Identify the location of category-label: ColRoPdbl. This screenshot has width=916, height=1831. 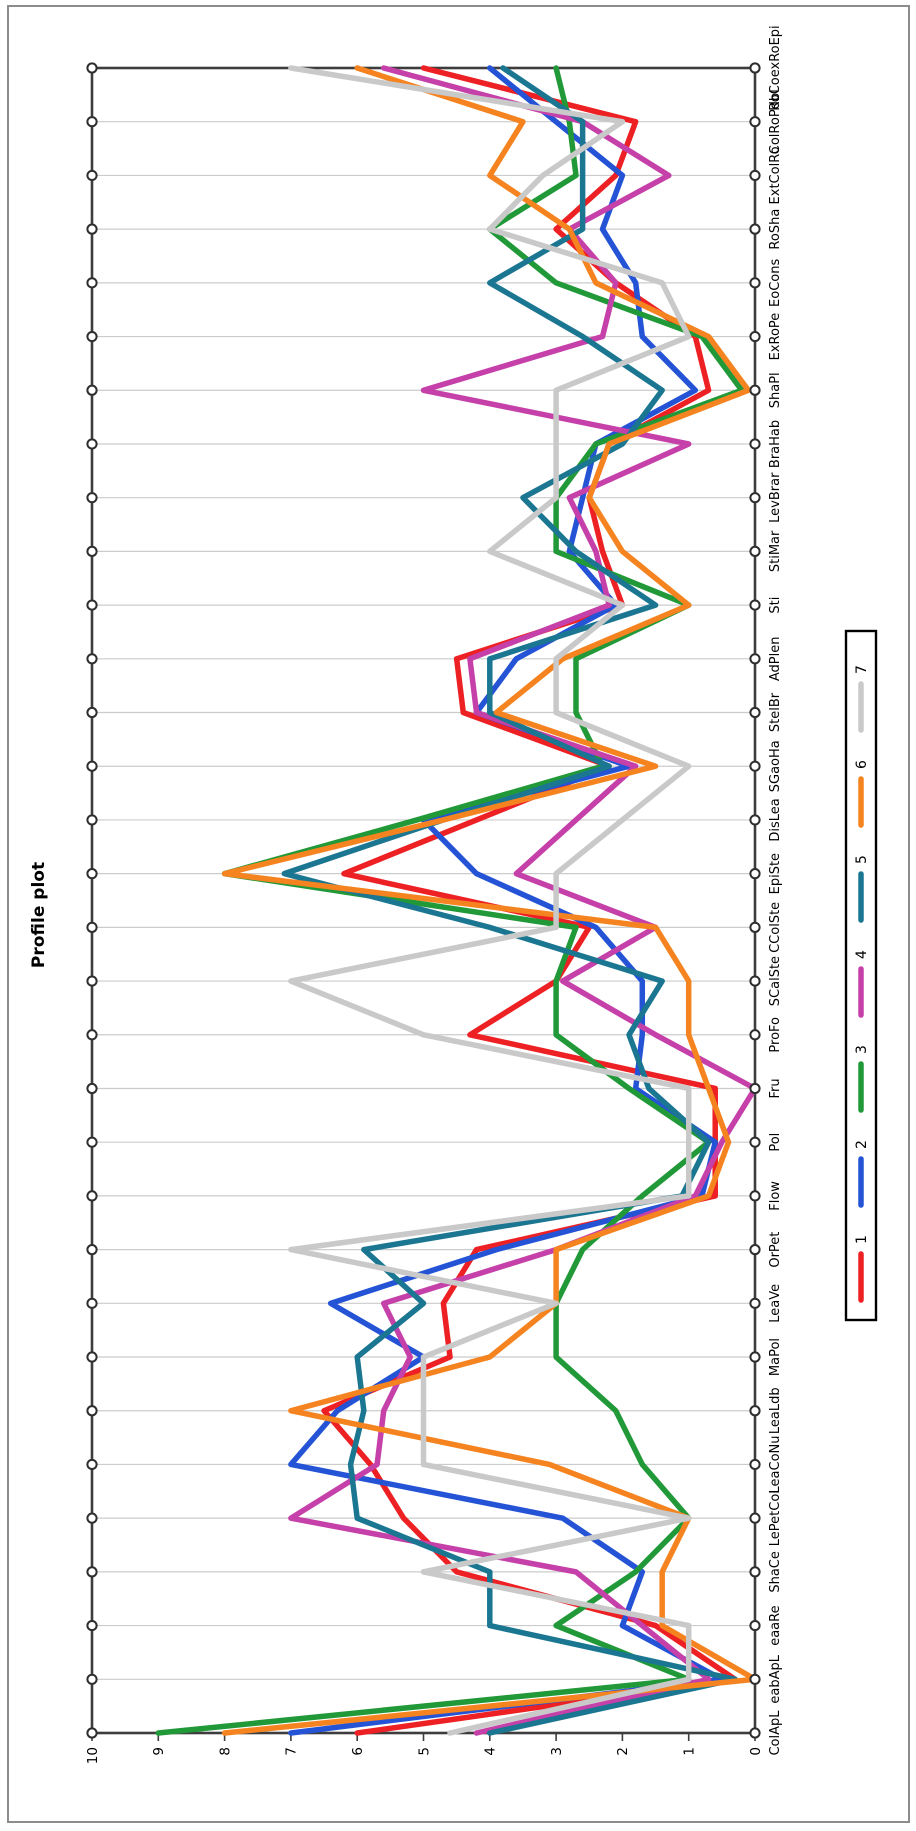
(775, 121).